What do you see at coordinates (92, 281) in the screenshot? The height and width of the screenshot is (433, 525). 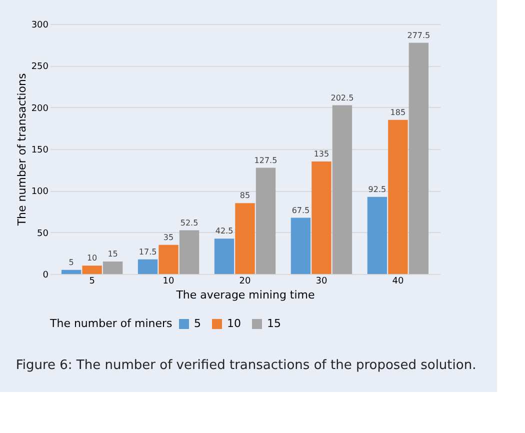 I see `x-tick-label: 5` at bounding box center [92, 281].